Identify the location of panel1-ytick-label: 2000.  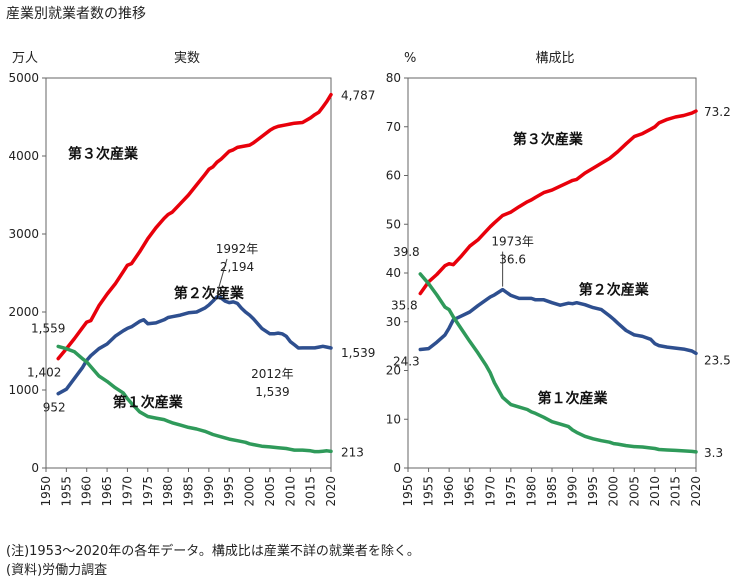
(23, 312).